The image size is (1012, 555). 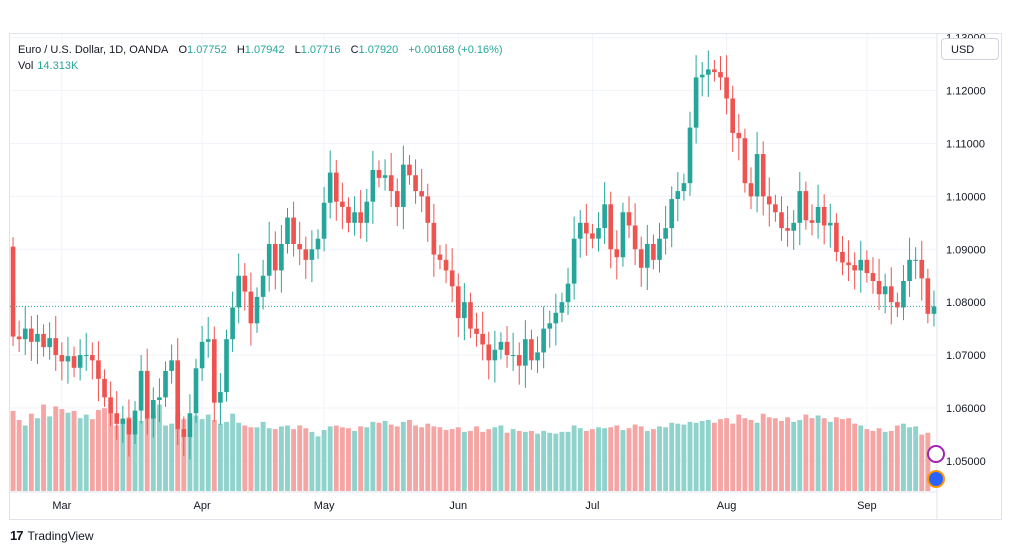 I want to click on calendar-icon, so click(x=936, y=479).